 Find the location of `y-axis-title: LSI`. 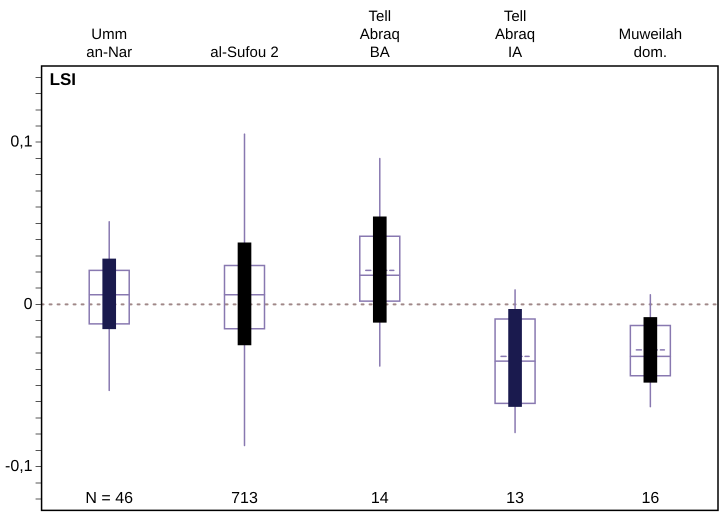

y-axis-title: LSI is located at coordinates (63, 80).